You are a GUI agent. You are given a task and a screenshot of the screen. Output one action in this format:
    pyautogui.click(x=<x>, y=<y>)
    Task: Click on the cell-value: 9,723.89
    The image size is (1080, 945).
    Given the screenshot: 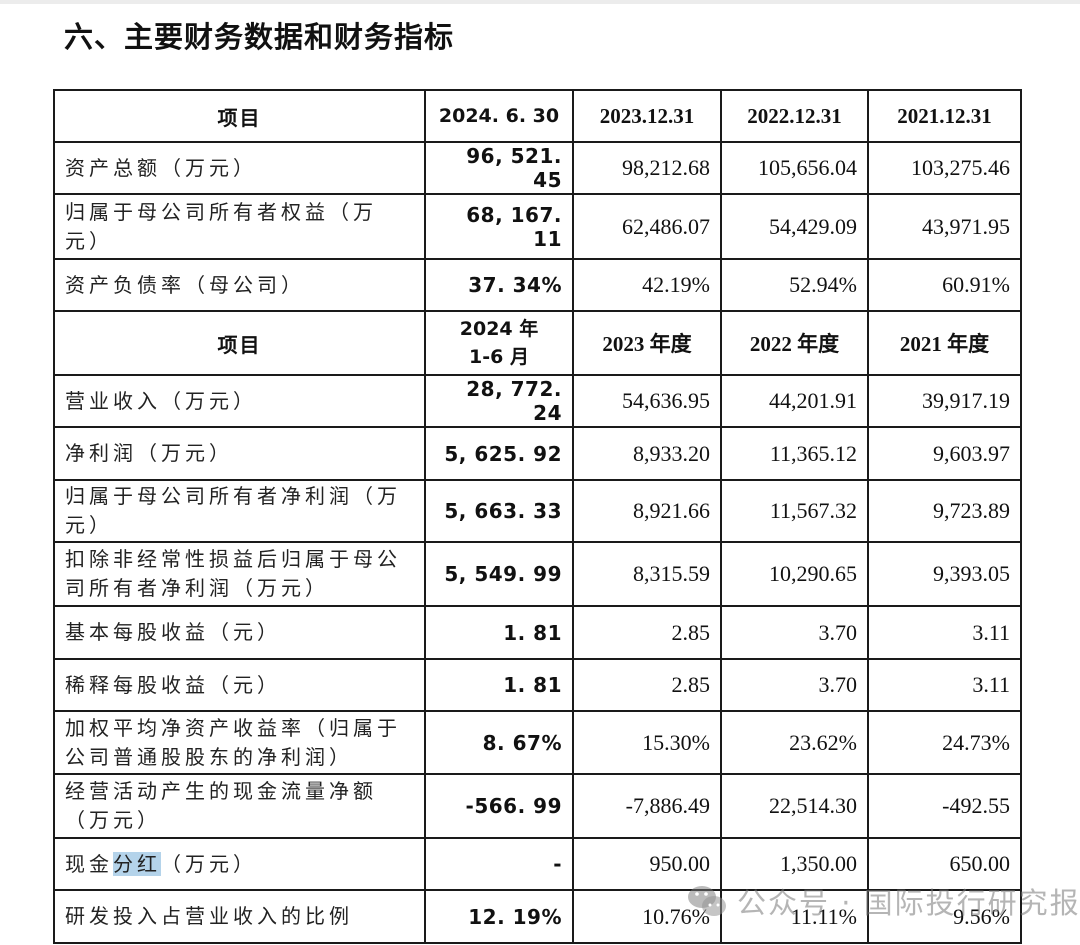 What is the action you would take?
    pyautogui.click(x=944, y=511)
    